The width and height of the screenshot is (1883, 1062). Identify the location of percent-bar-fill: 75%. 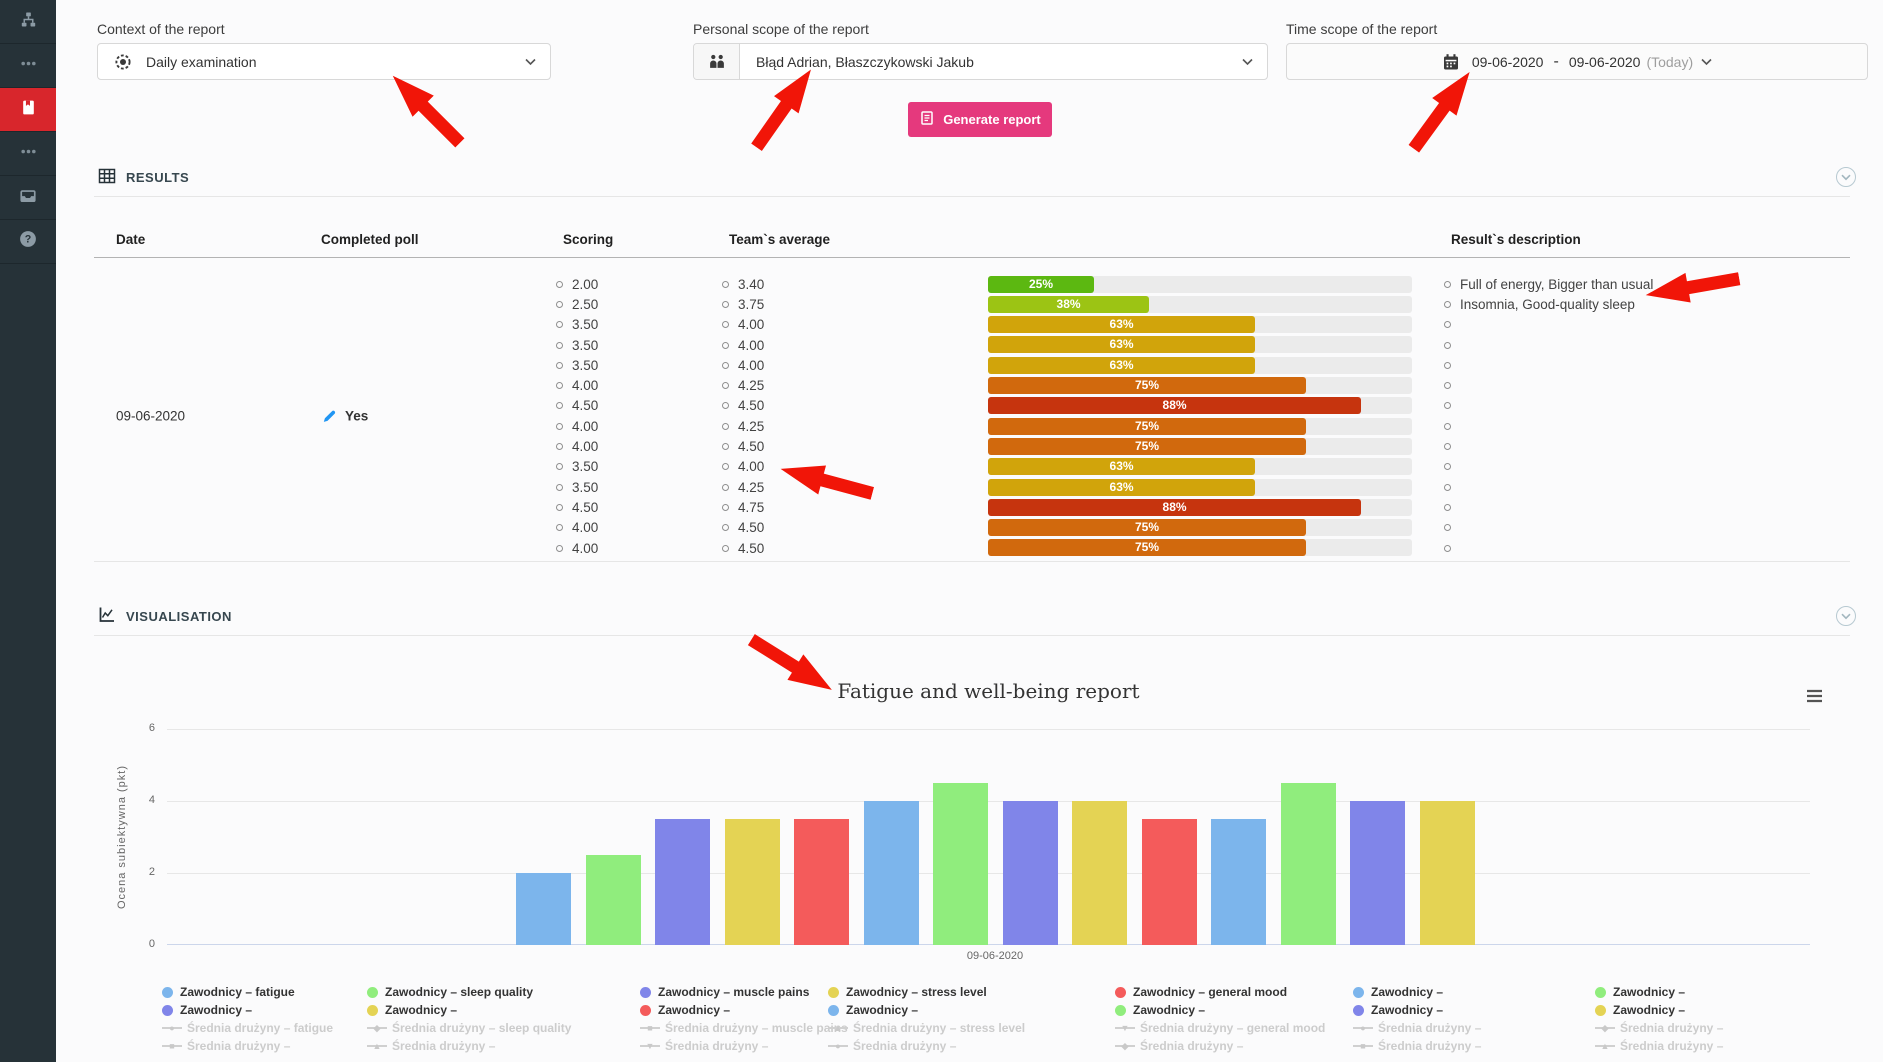
(1147, 446).